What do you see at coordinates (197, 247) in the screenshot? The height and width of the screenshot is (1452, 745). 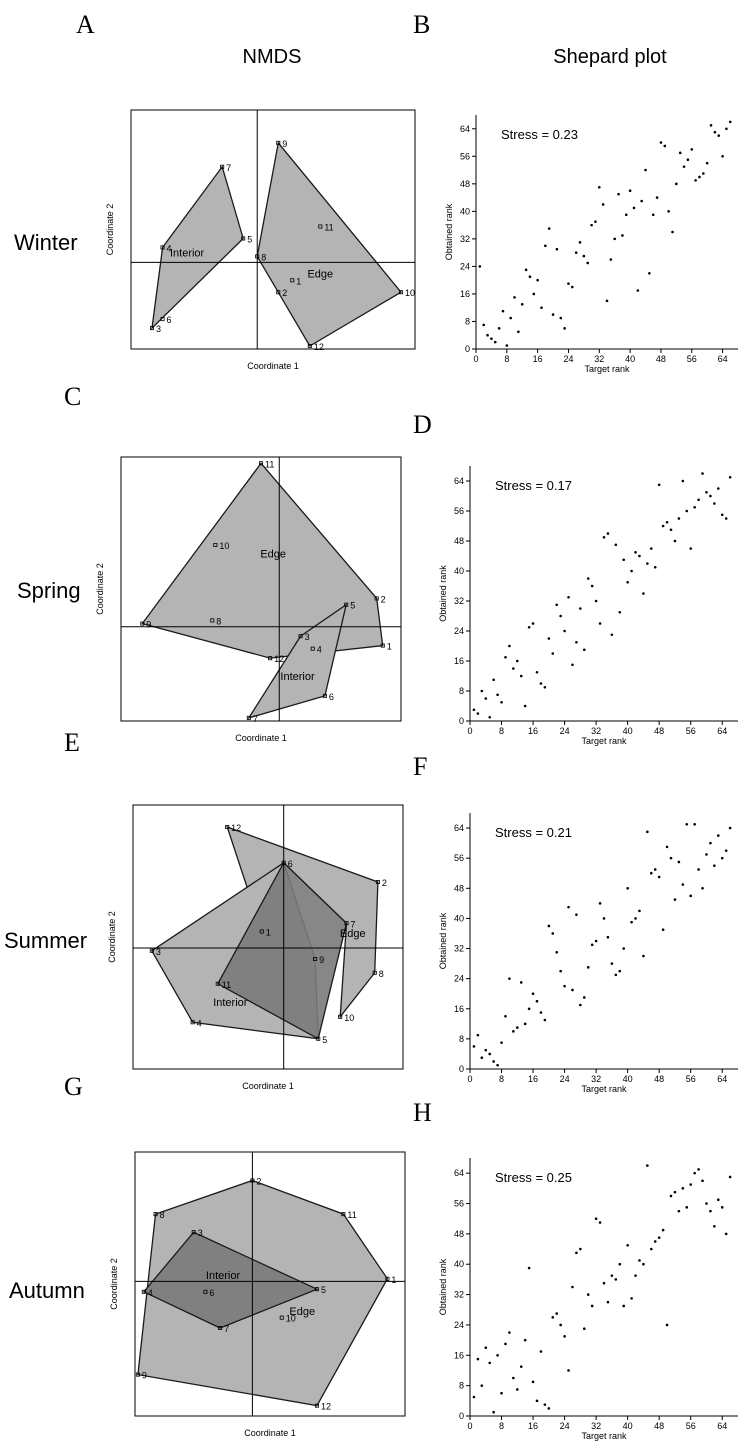 I see `hull-interior` at bounding box center [197, 247].